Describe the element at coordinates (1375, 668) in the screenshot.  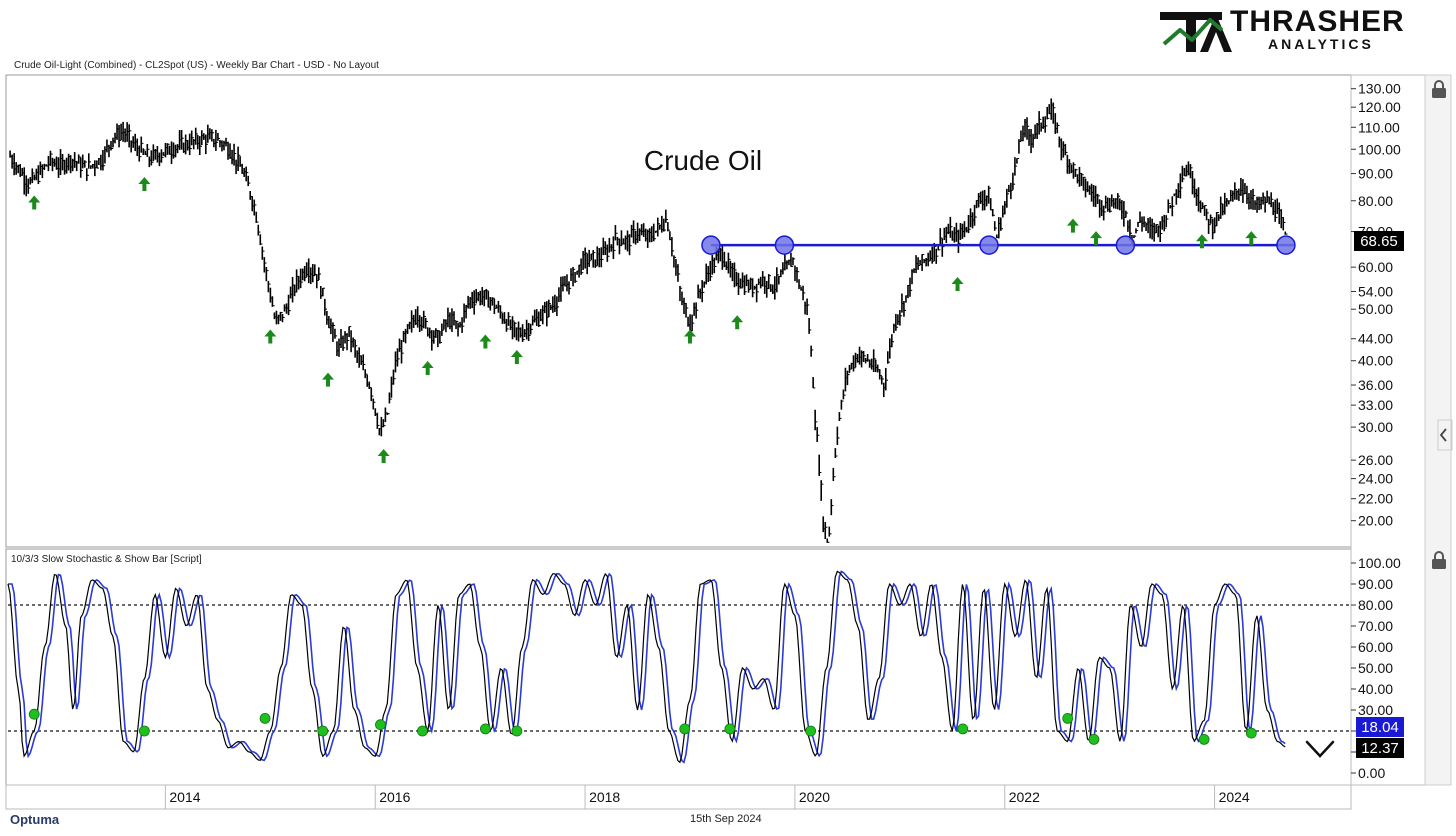
I see `stoch-tick-label: 50.00` at that location.